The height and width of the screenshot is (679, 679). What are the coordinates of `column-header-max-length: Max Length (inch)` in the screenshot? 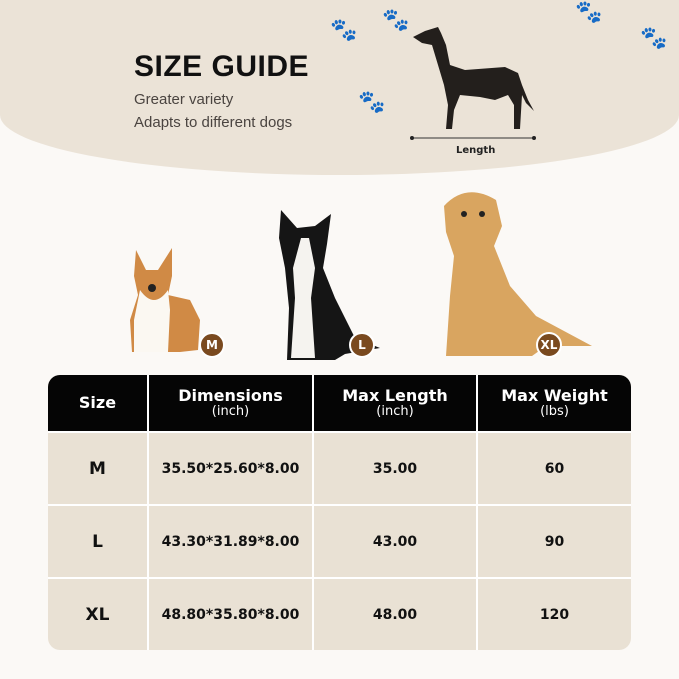 It's located at (396, 403).